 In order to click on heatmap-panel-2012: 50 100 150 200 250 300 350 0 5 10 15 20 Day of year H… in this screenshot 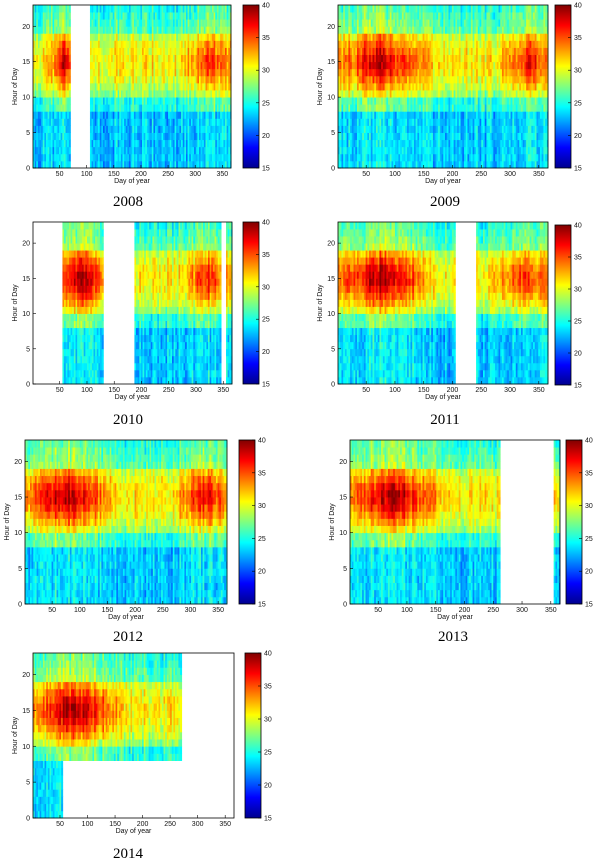, I will do `click(135, 542)`.